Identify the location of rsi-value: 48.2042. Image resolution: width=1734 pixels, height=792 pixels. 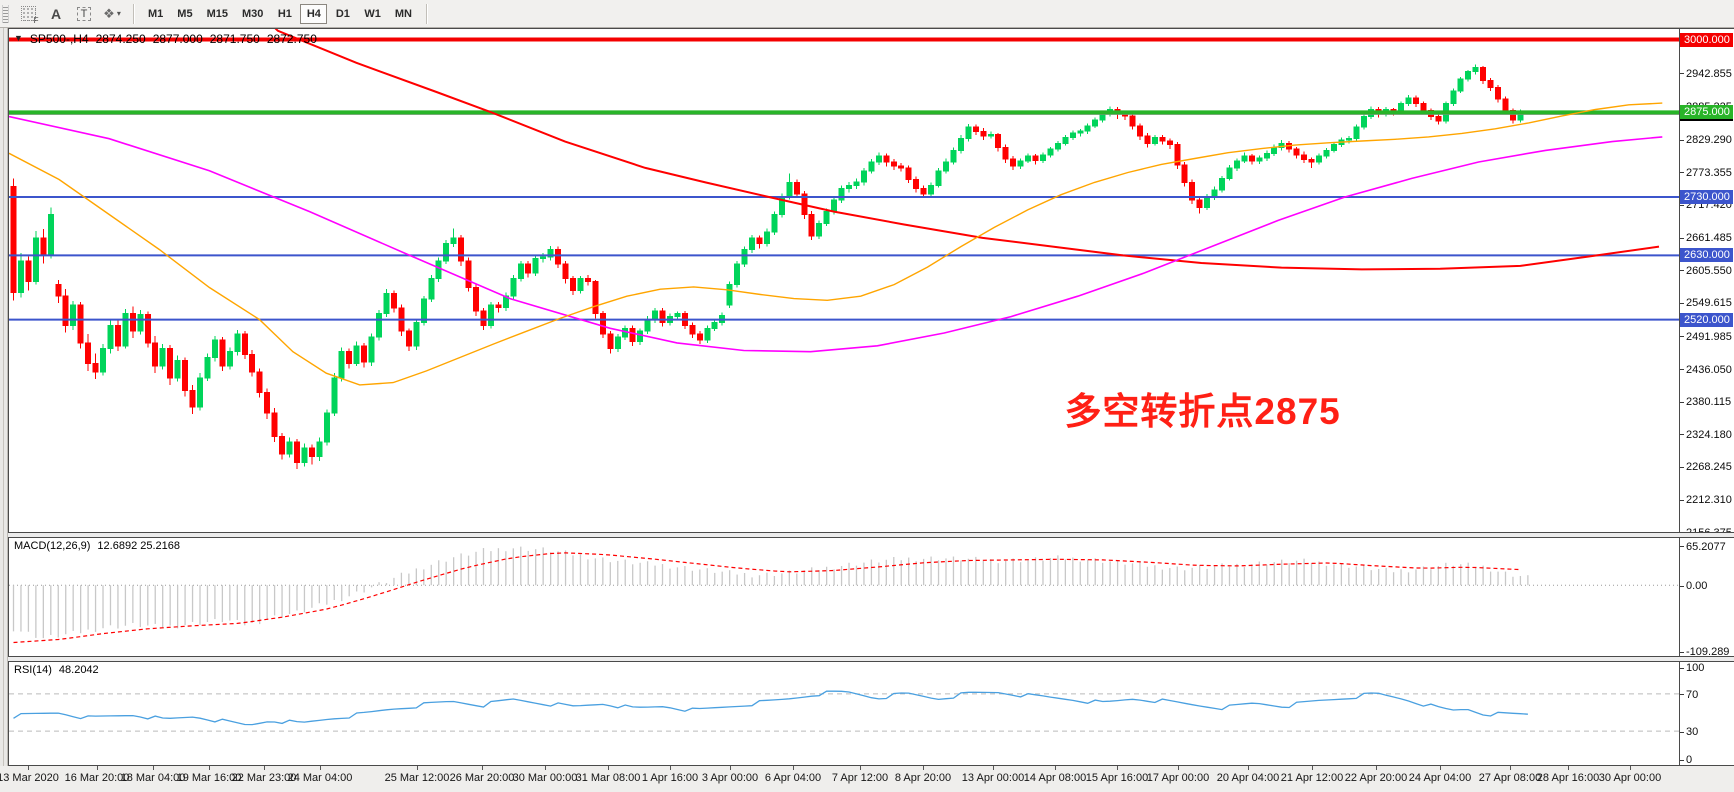
(78, 670).